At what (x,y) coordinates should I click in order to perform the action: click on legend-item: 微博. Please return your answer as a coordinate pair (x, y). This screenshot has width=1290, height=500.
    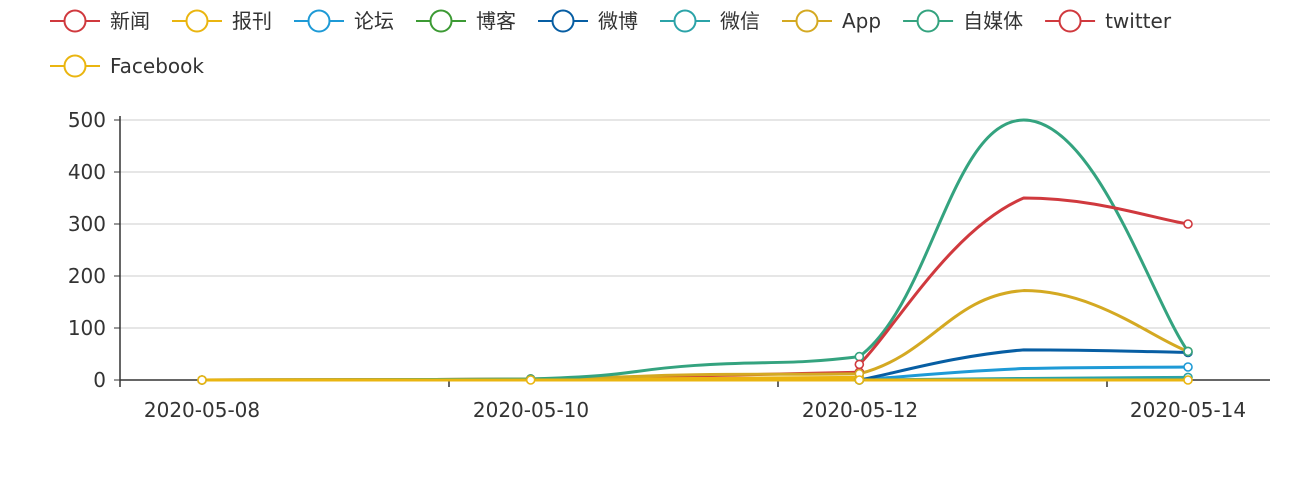
    Looking at the image, I should click on (588, 21).